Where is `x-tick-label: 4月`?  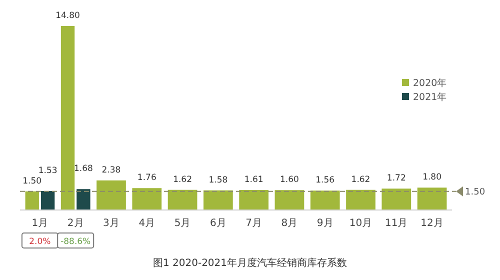
x-tick-label: 4月 is located at coordinates (147, 223).